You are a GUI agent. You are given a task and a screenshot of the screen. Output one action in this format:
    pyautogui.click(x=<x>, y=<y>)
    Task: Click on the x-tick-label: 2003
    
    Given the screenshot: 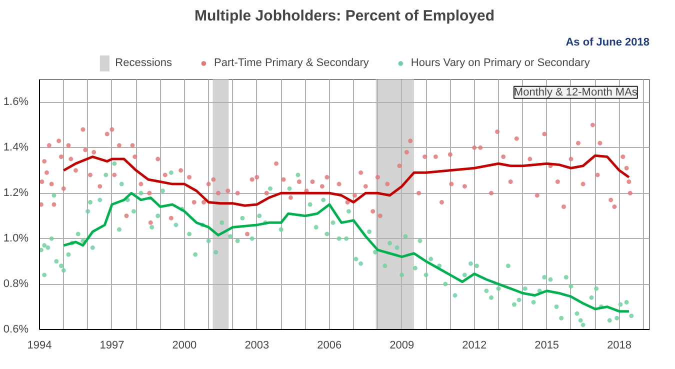 What is the action you would take?
    pyautogui.click(x=257, y=346)
    